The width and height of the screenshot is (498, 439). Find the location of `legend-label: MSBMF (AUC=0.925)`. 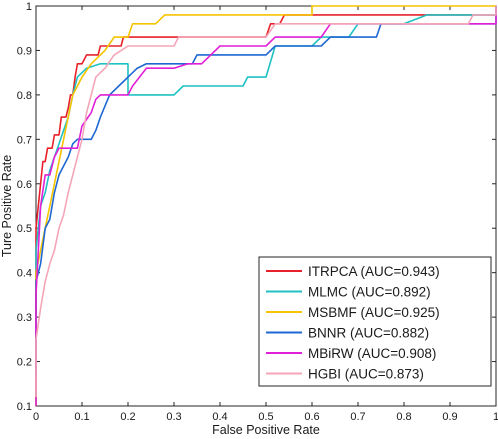

legend-label: MSBMF (AUC=0.925) is located at coordinates (374, 312).